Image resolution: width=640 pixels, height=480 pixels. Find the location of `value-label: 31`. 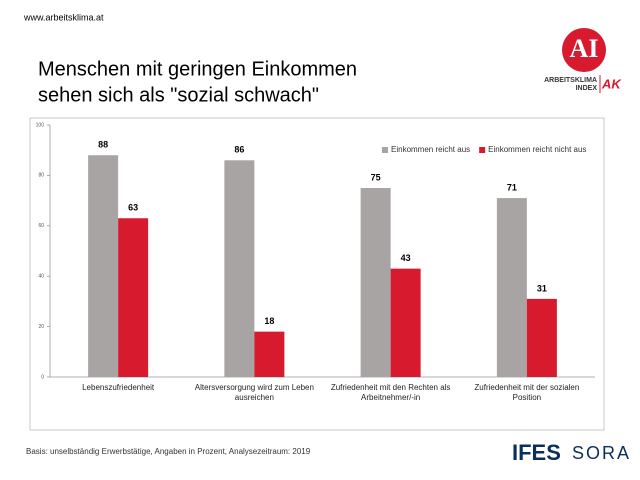

value-label: 31 is located at coordinates (542, 288).